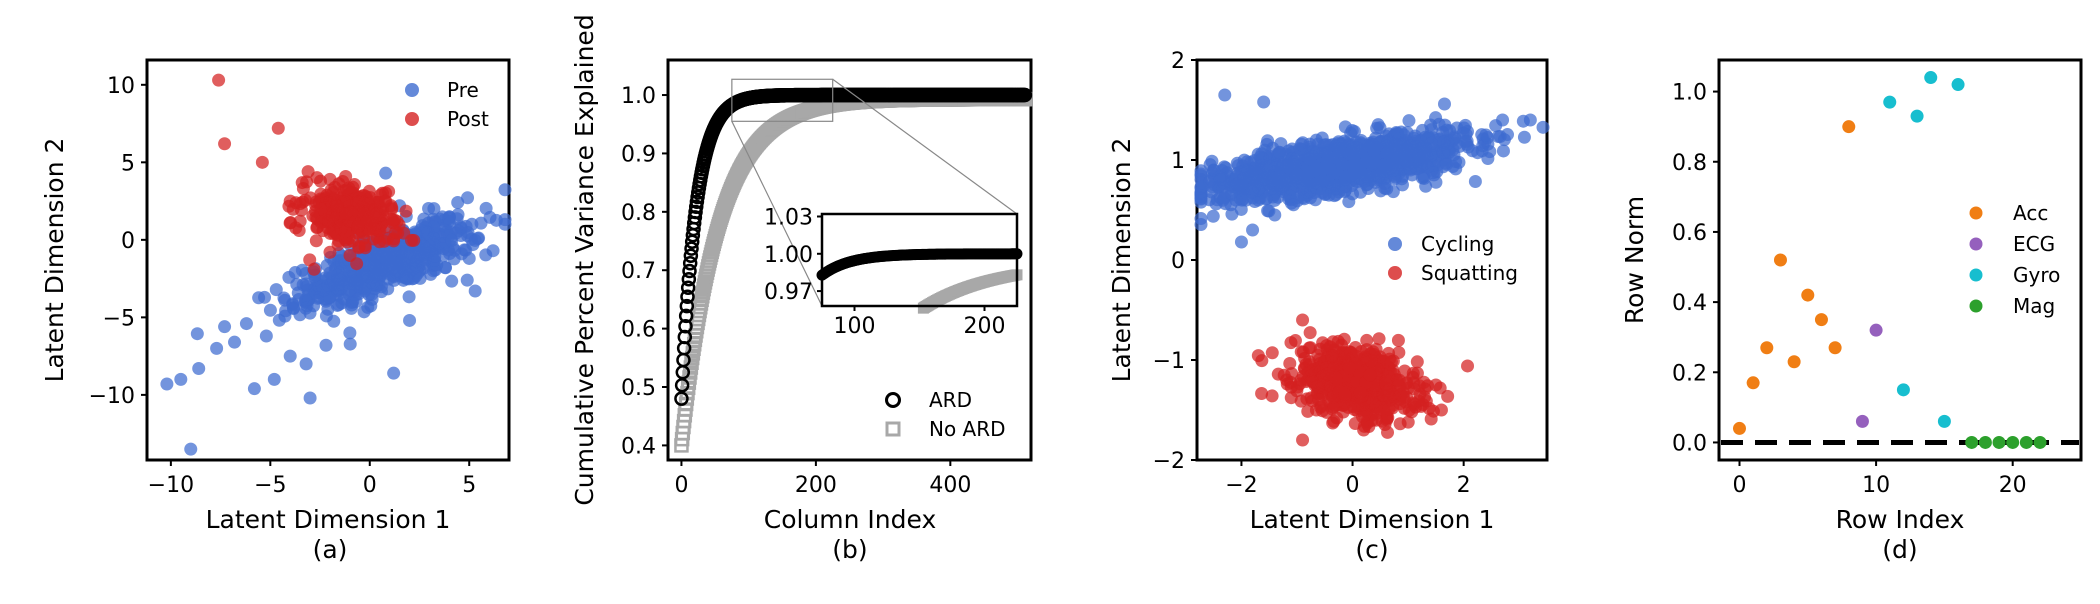 The height and width of the screenshot is (604, 2100). Describe the element at coordinates (121, 86) in the screenshot. I see `panel-a-ytick-label: 10` at that location.